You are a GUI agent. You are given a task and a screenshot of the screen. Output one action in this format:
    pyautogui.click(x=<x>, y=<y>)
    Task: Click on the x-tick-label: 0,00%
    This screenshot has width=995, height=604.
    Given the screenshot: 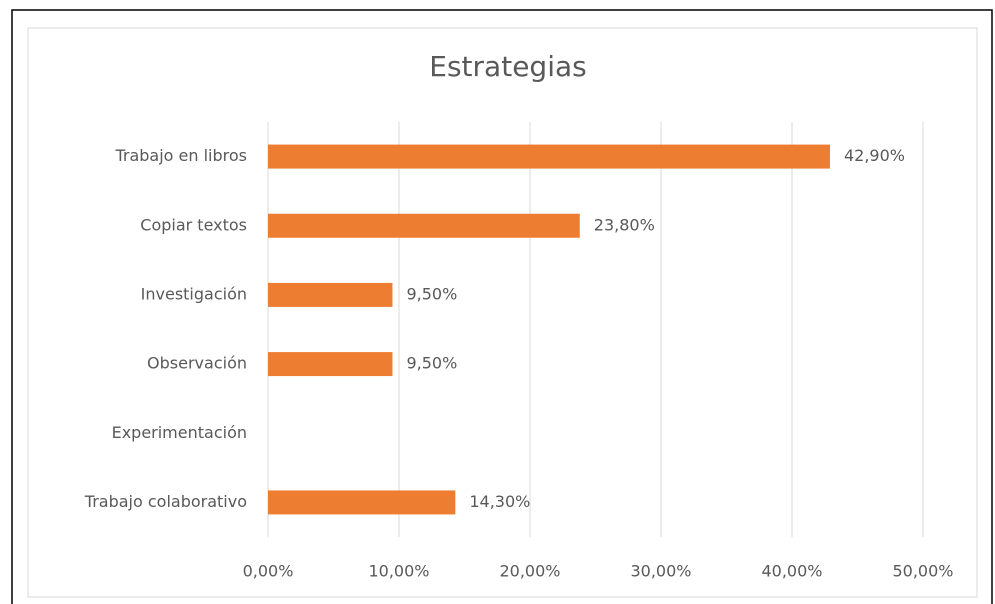 What is the action you would take?
    pyautogui.click(x=268, y=571)
    